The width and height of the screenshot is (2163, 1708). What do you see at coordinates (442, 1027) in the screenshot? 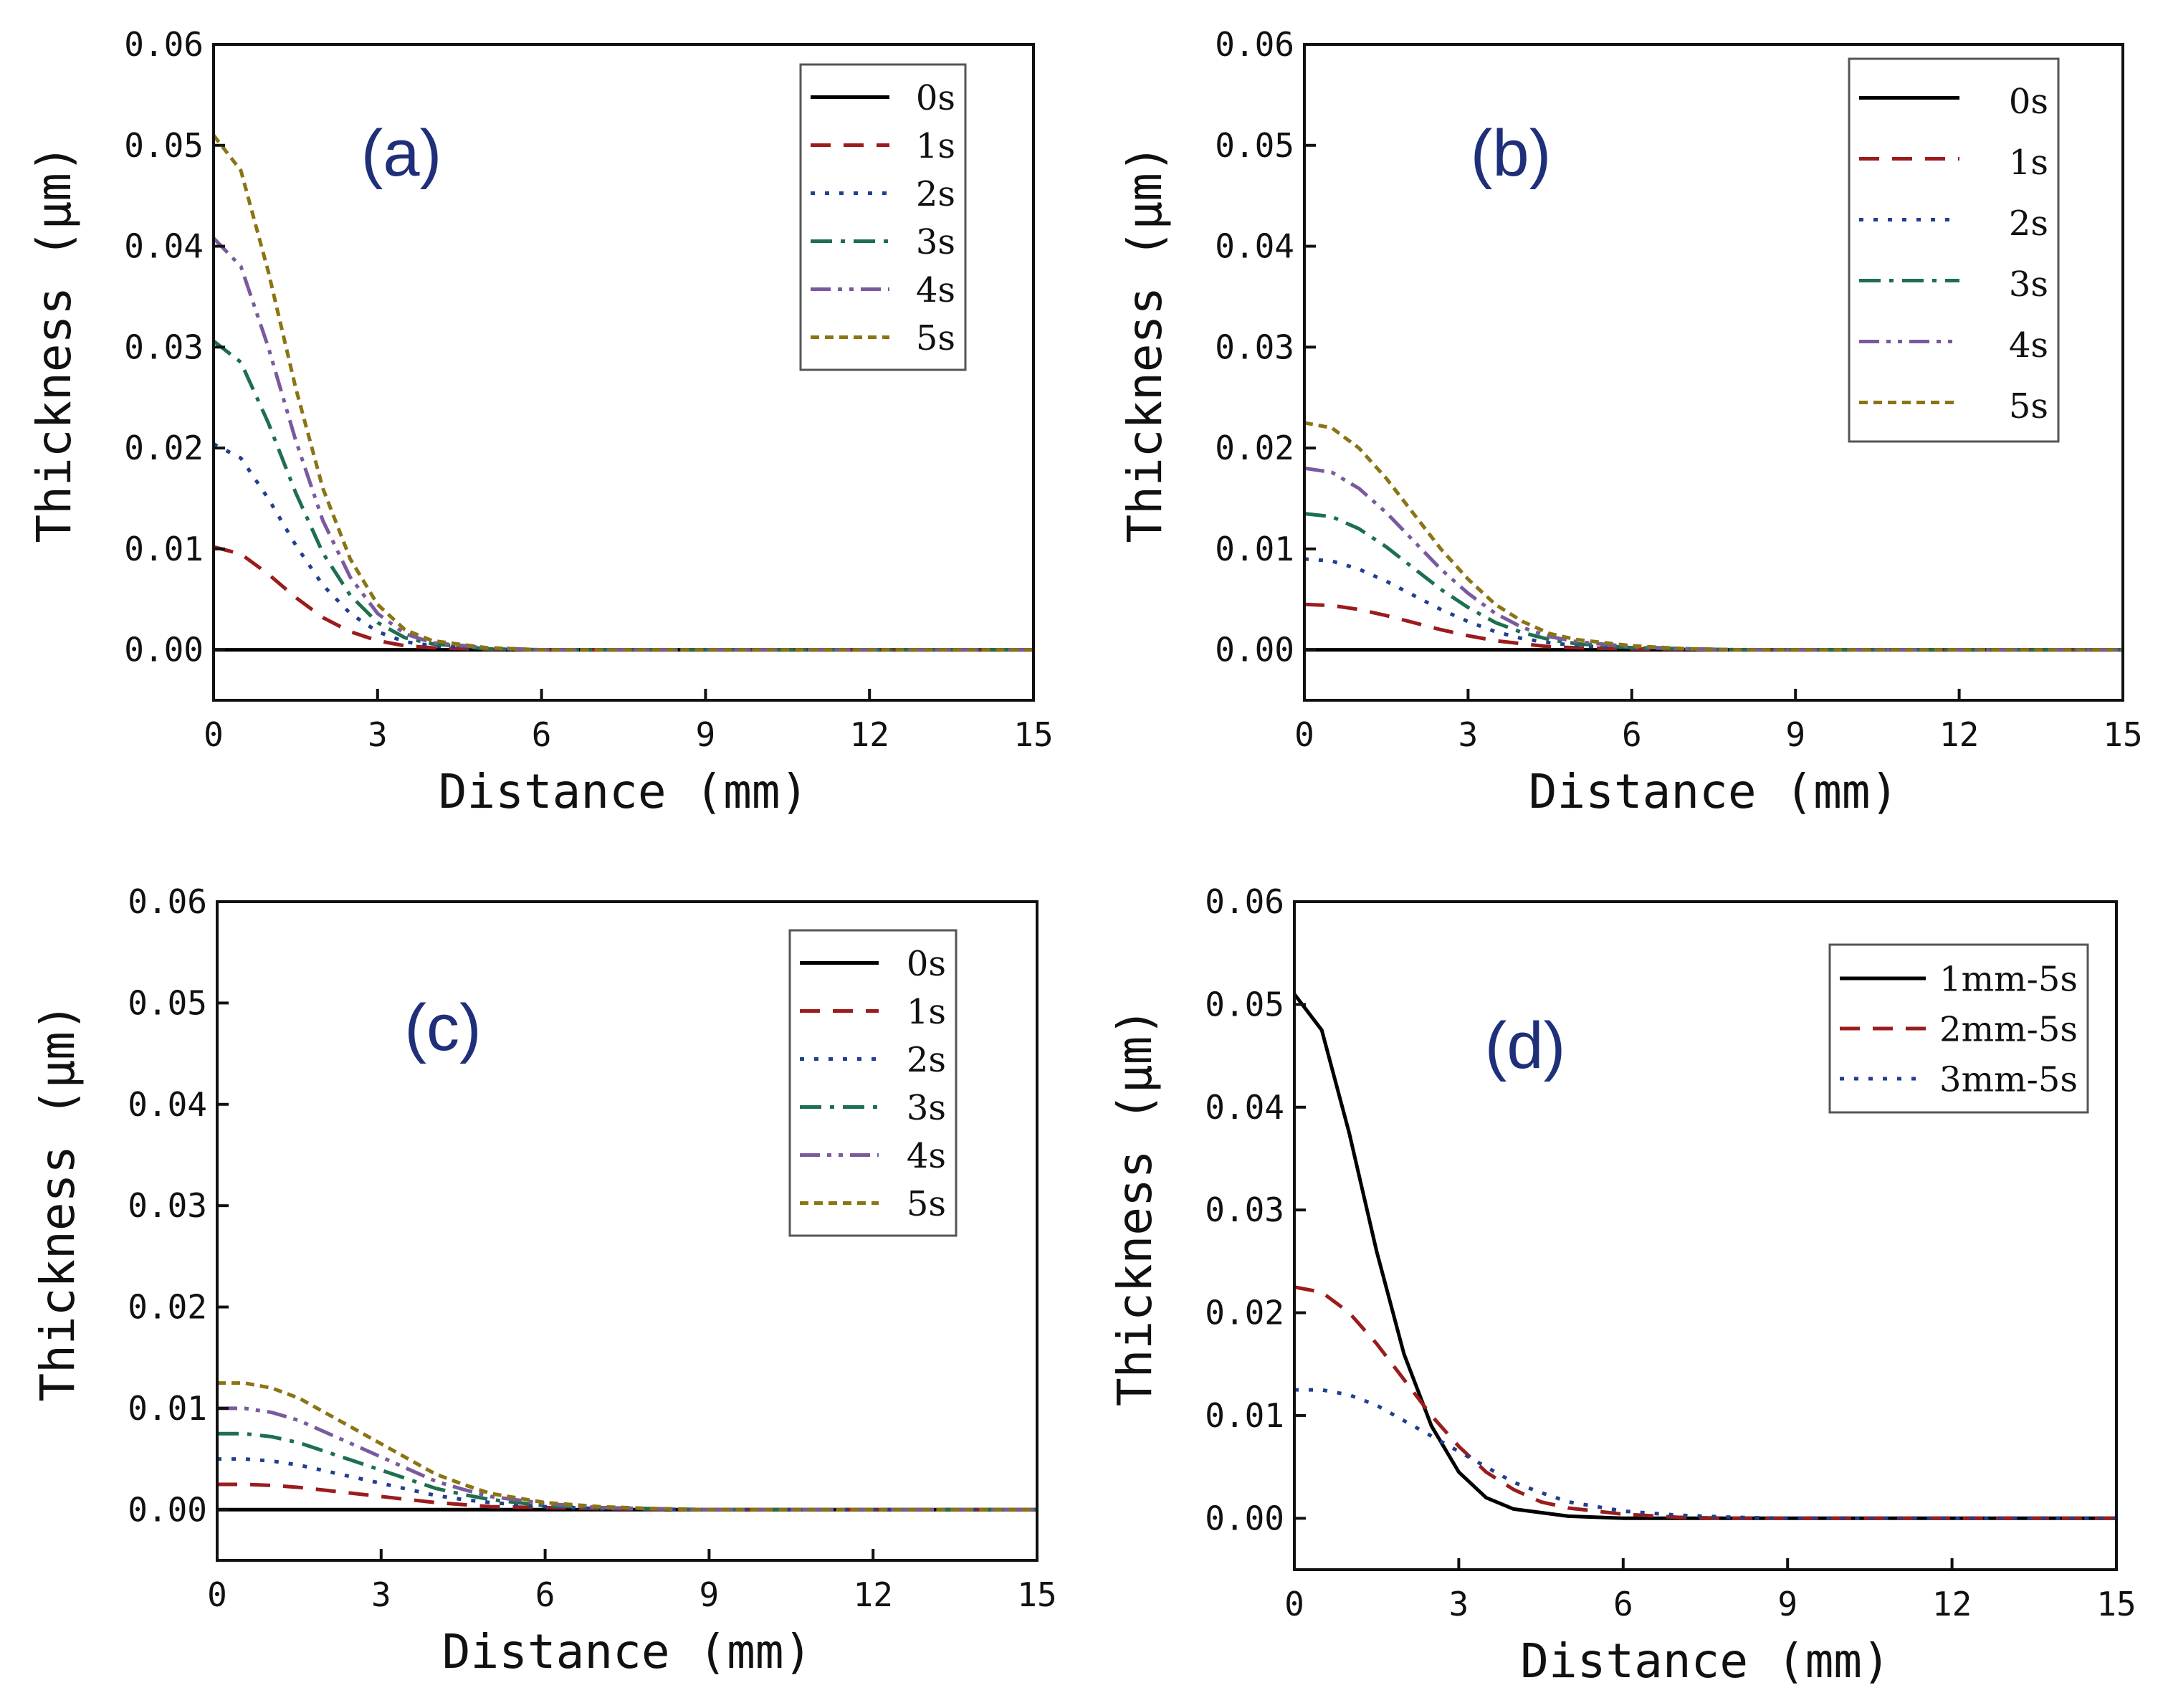
I see `panel-label: (c)` at bounding box center [442, 1027].